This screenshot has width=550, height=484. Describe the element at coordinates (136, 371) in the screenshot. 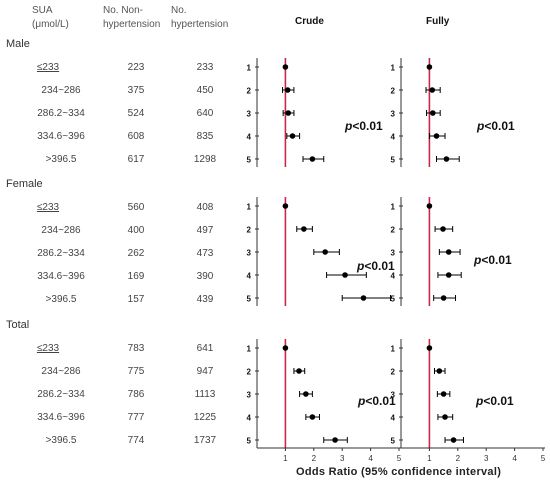

I see `non-hypertension-count: 775` at that location.